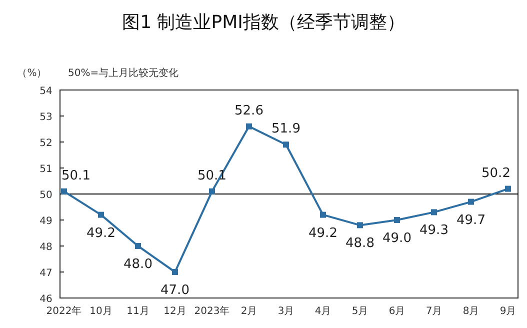 The height and width of the screenshot is (328, 527). Describe the element at coordinates (46, 169) in the screenshot. I see `y-tick-label: 51` at that location.